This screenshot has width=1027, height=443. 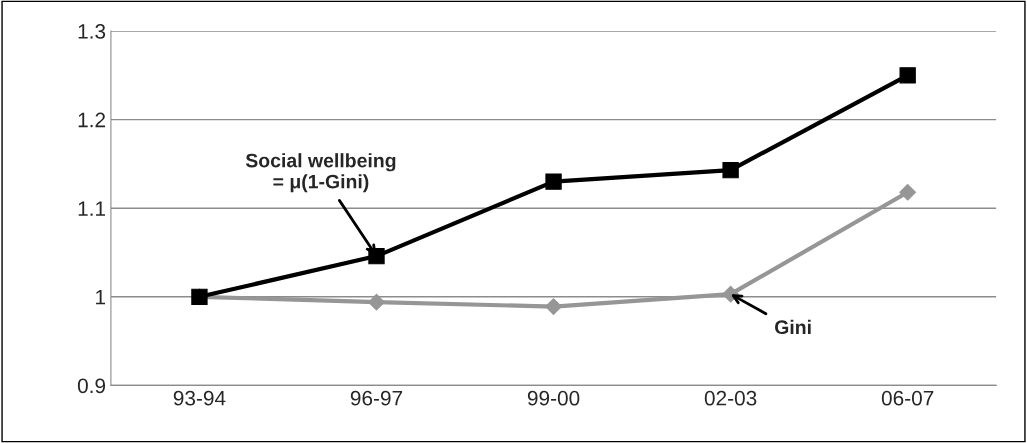 I want to click on x-tick-label: 02-03, so click(x=730, y=398).